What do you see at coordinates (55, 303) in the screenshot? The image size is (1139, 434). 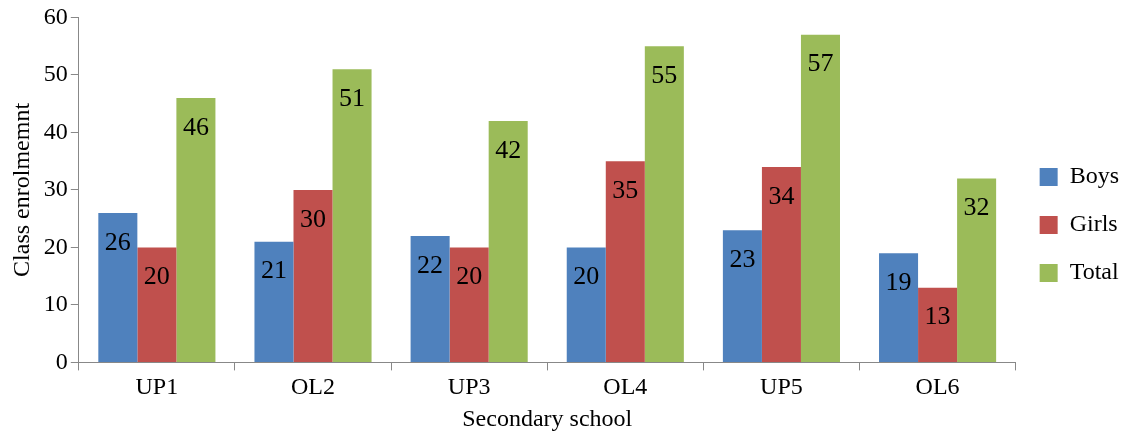 I see `y-tick-label: 10` at bounding box center [55, 303].